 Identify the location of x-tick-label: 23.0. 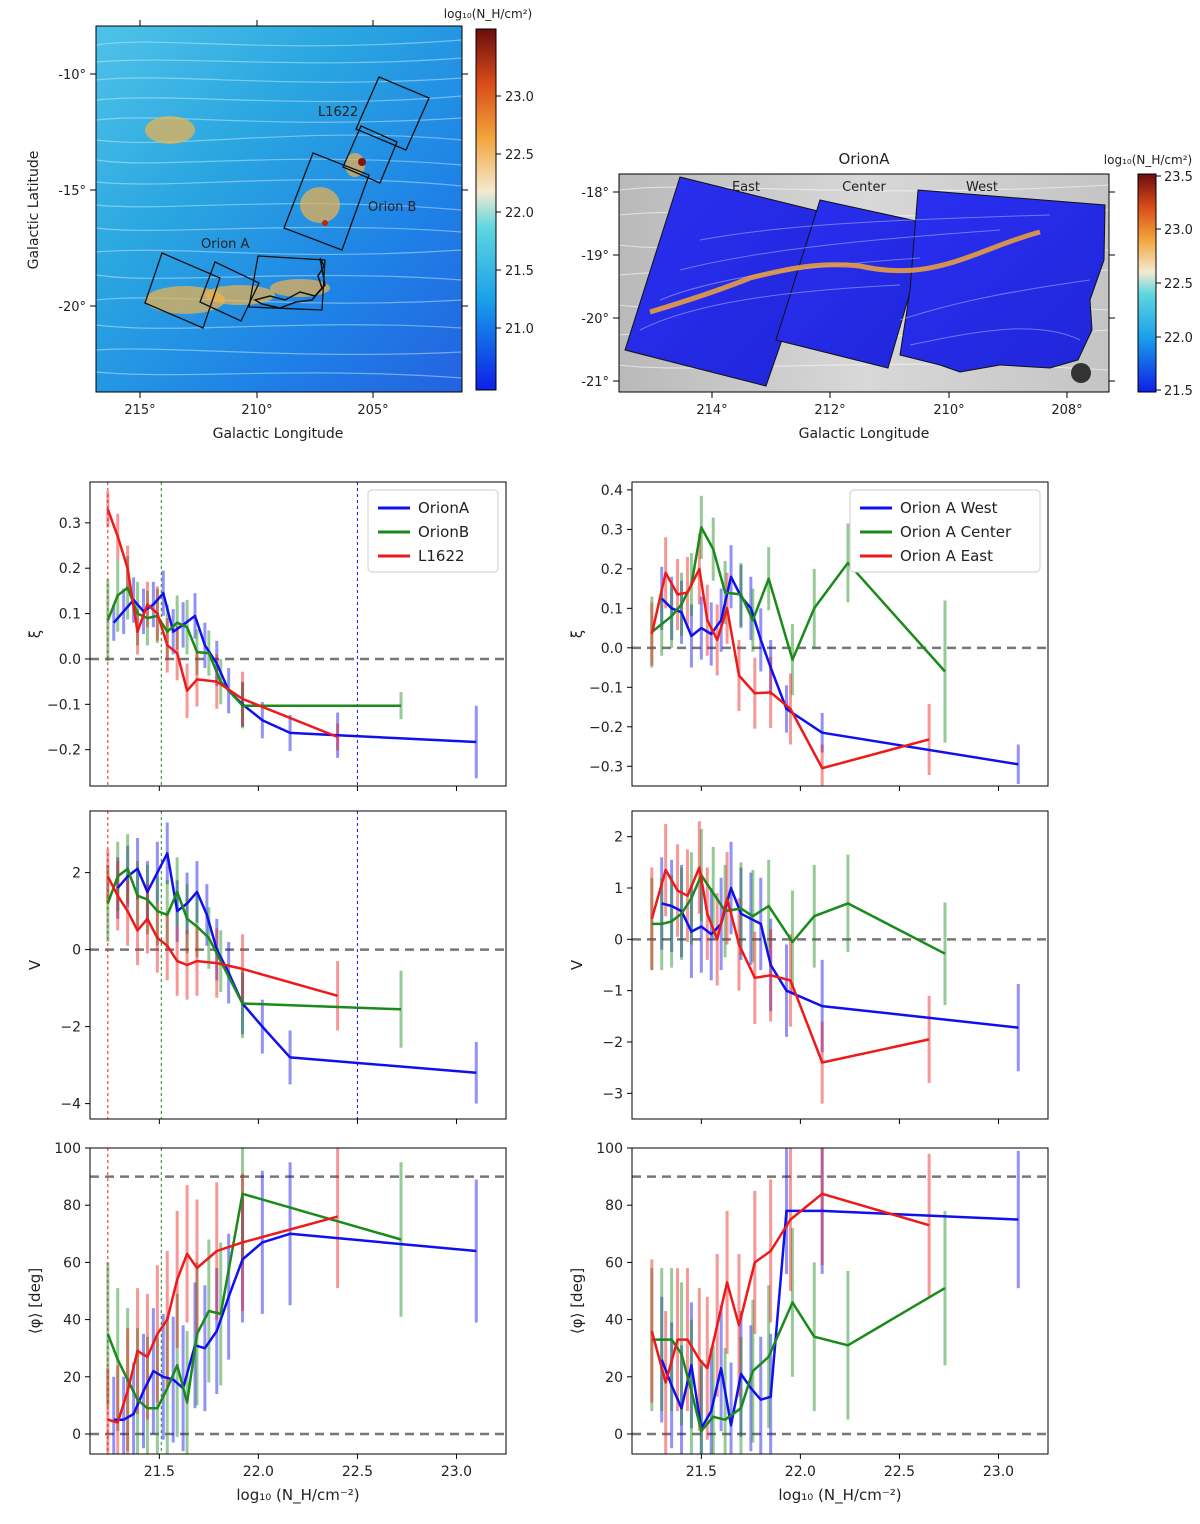
(998, 1472).